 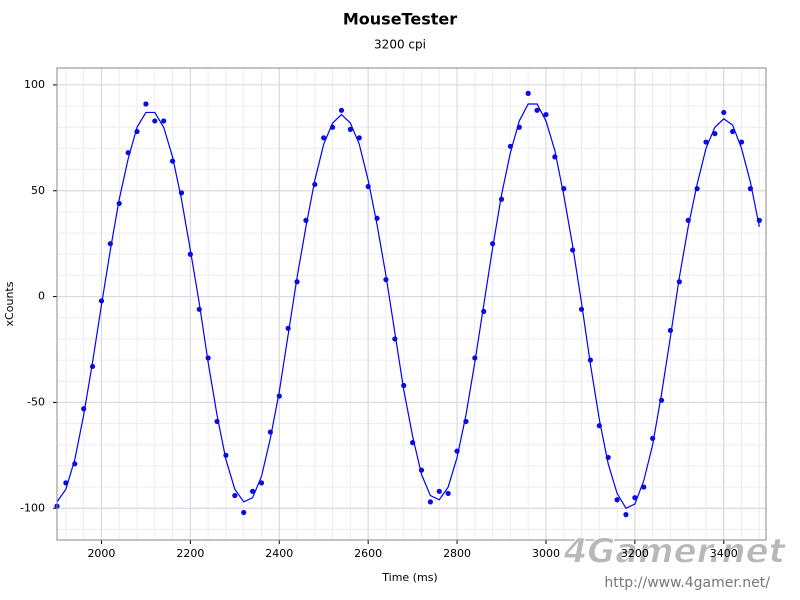 I want to click on y-tick-label: 0, so click(x=41, y=296).